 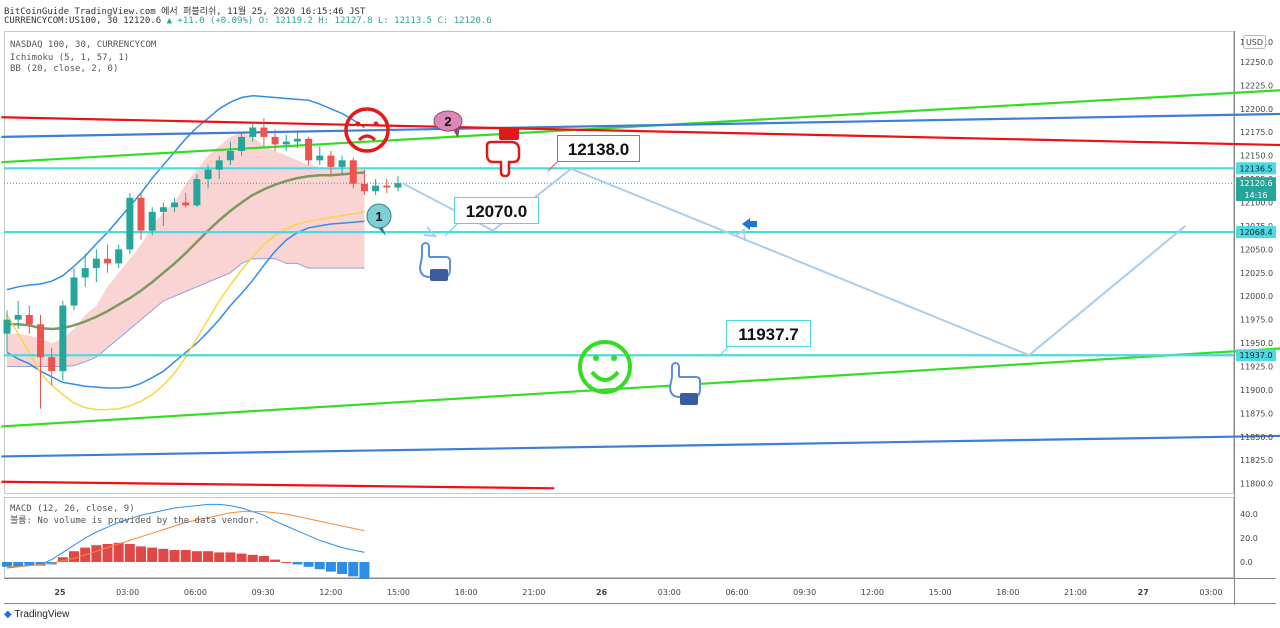 I want to click on price-tick-label: 12250.0, so click(x=1256, y=62).